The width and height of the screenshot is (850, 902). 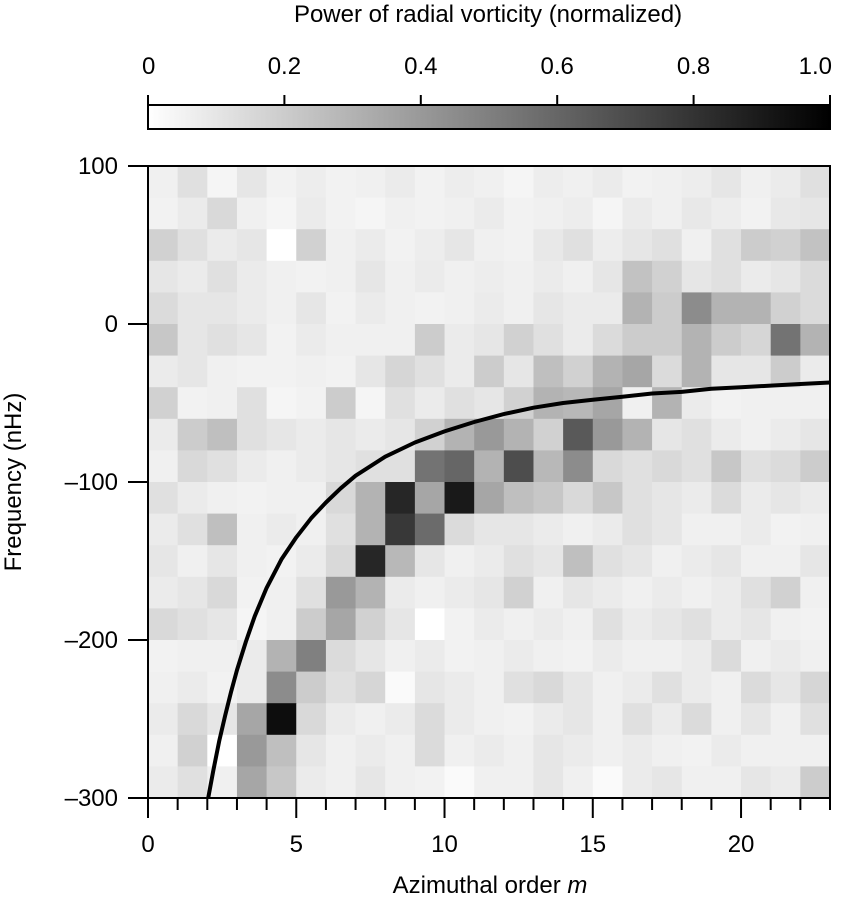 I want to click on y-tick-label: –200, so click(x=91, y=640).